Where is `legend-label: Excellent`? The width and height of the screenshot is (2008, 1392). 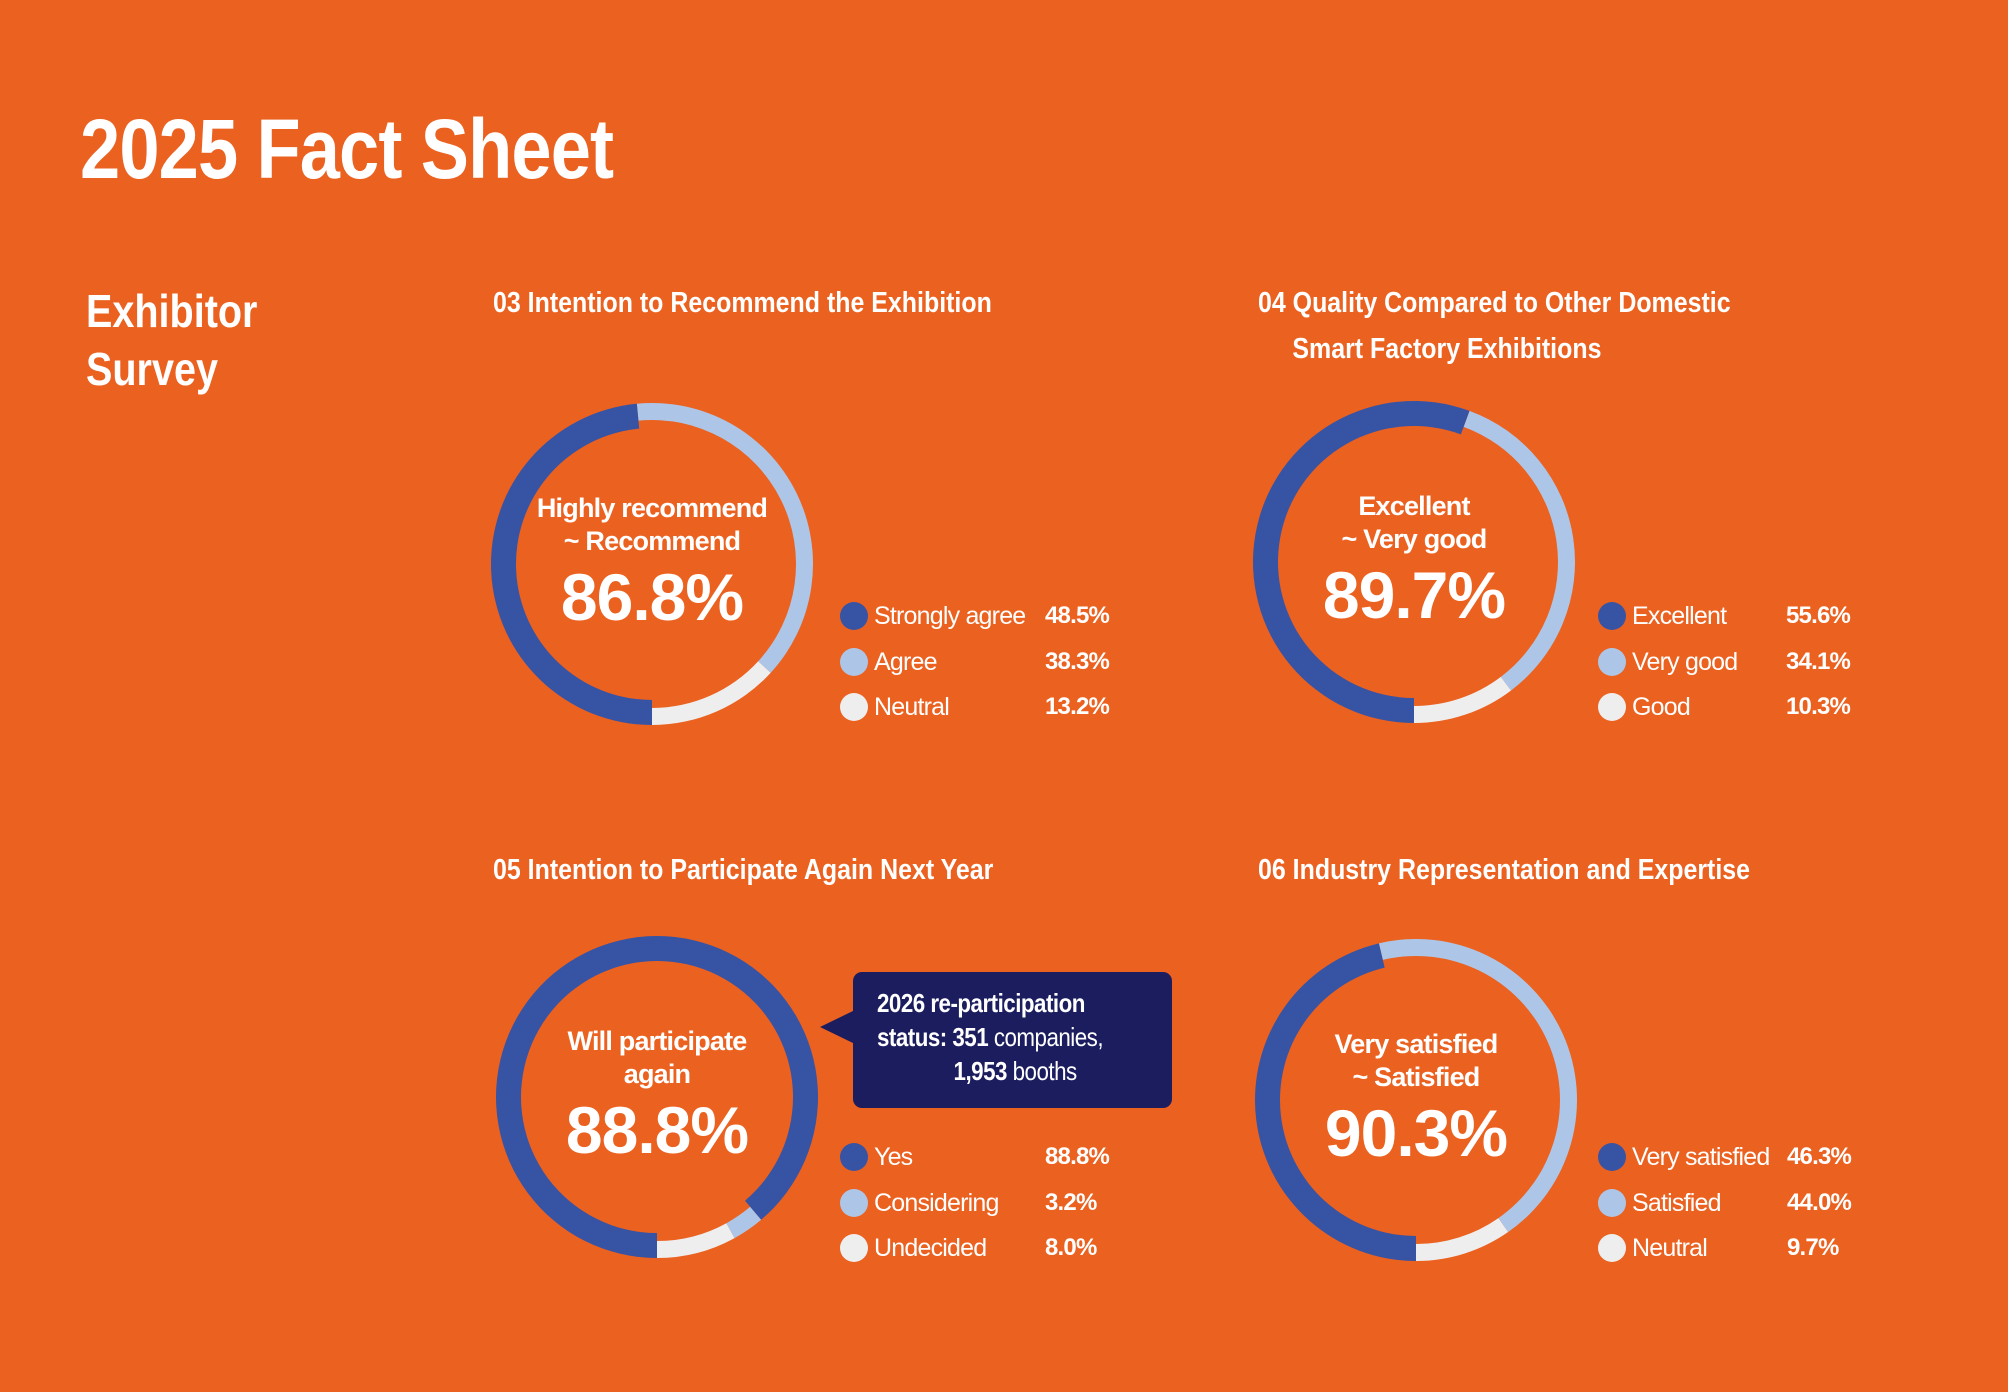
legend-label: Excellent is located at coordinates (1679, 616).